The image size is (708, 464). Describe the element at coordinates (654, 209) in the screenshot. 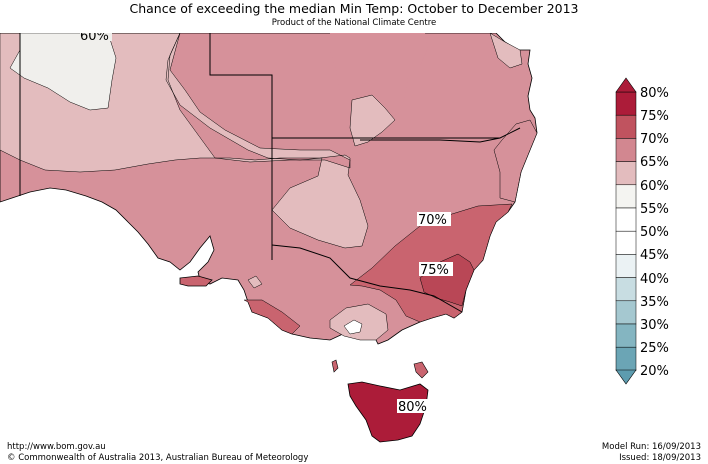

I see `legend-label: 55%` at that location.